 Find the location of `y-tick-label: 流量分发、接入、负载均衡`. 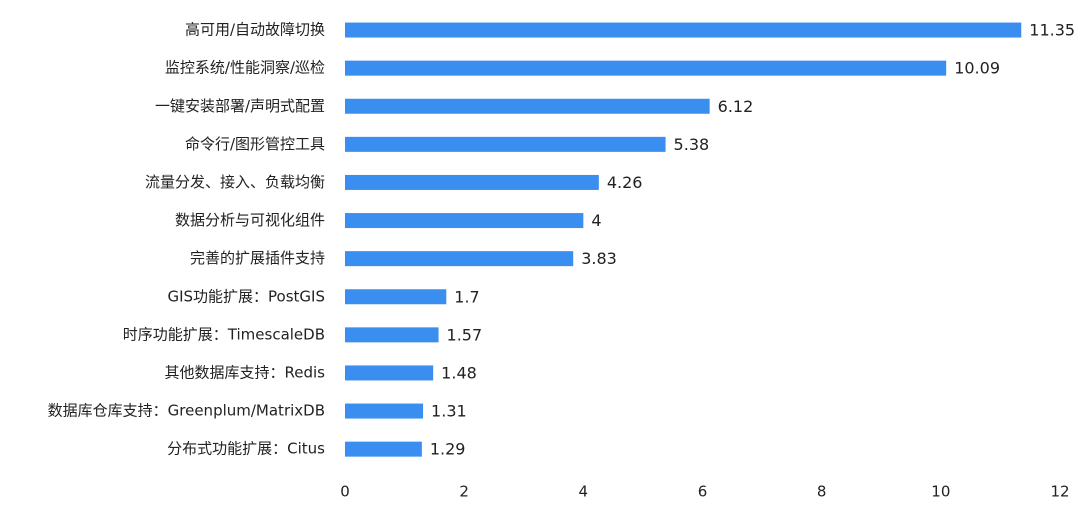

y-tick-label: 流量分发、接入、负载均衡 is located at coordinates (235, 182).